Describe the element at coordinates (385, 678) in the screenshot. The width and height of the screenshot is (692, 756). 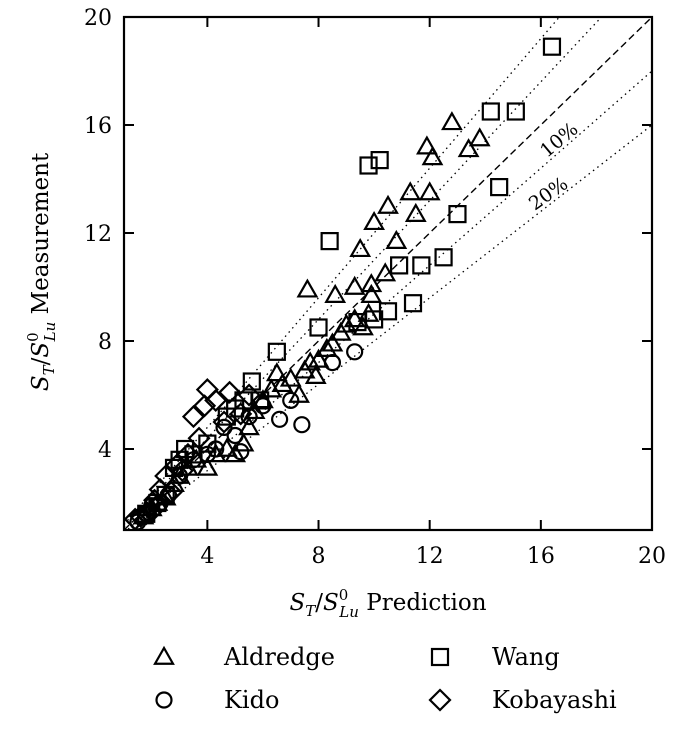
I see `legend: Aldredge Kido Wang Kobayashi` at that location.